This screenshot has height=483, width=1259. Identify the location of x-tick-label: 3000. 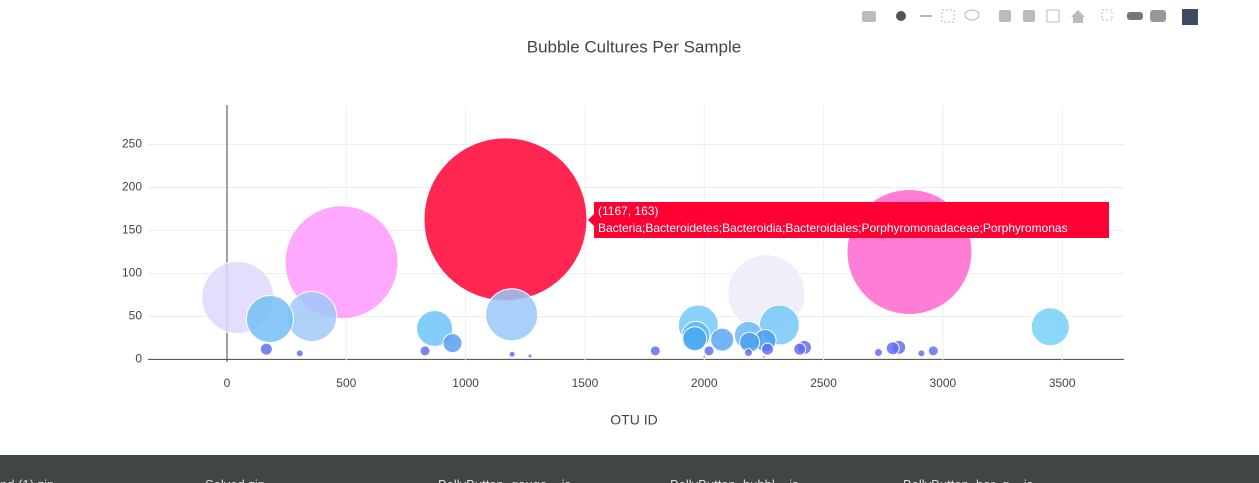
(943, 383).